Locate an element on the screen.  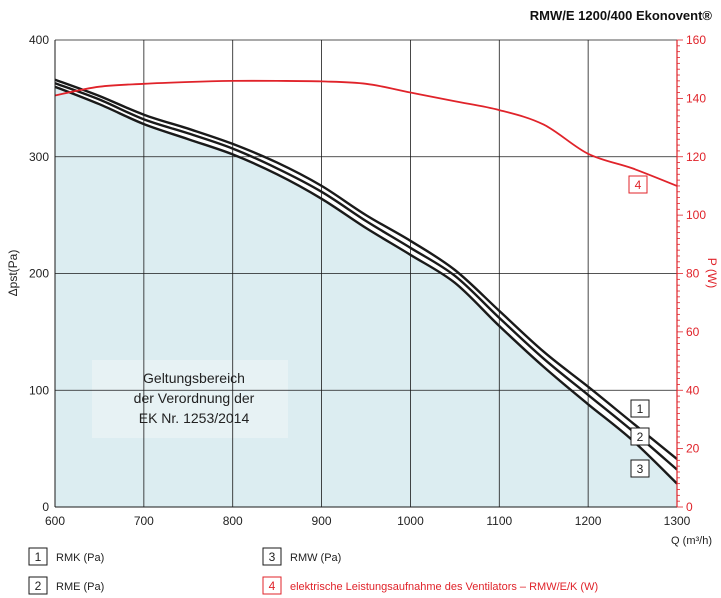
y-right-tick-label: 120 is located at coordinates (696, 157).